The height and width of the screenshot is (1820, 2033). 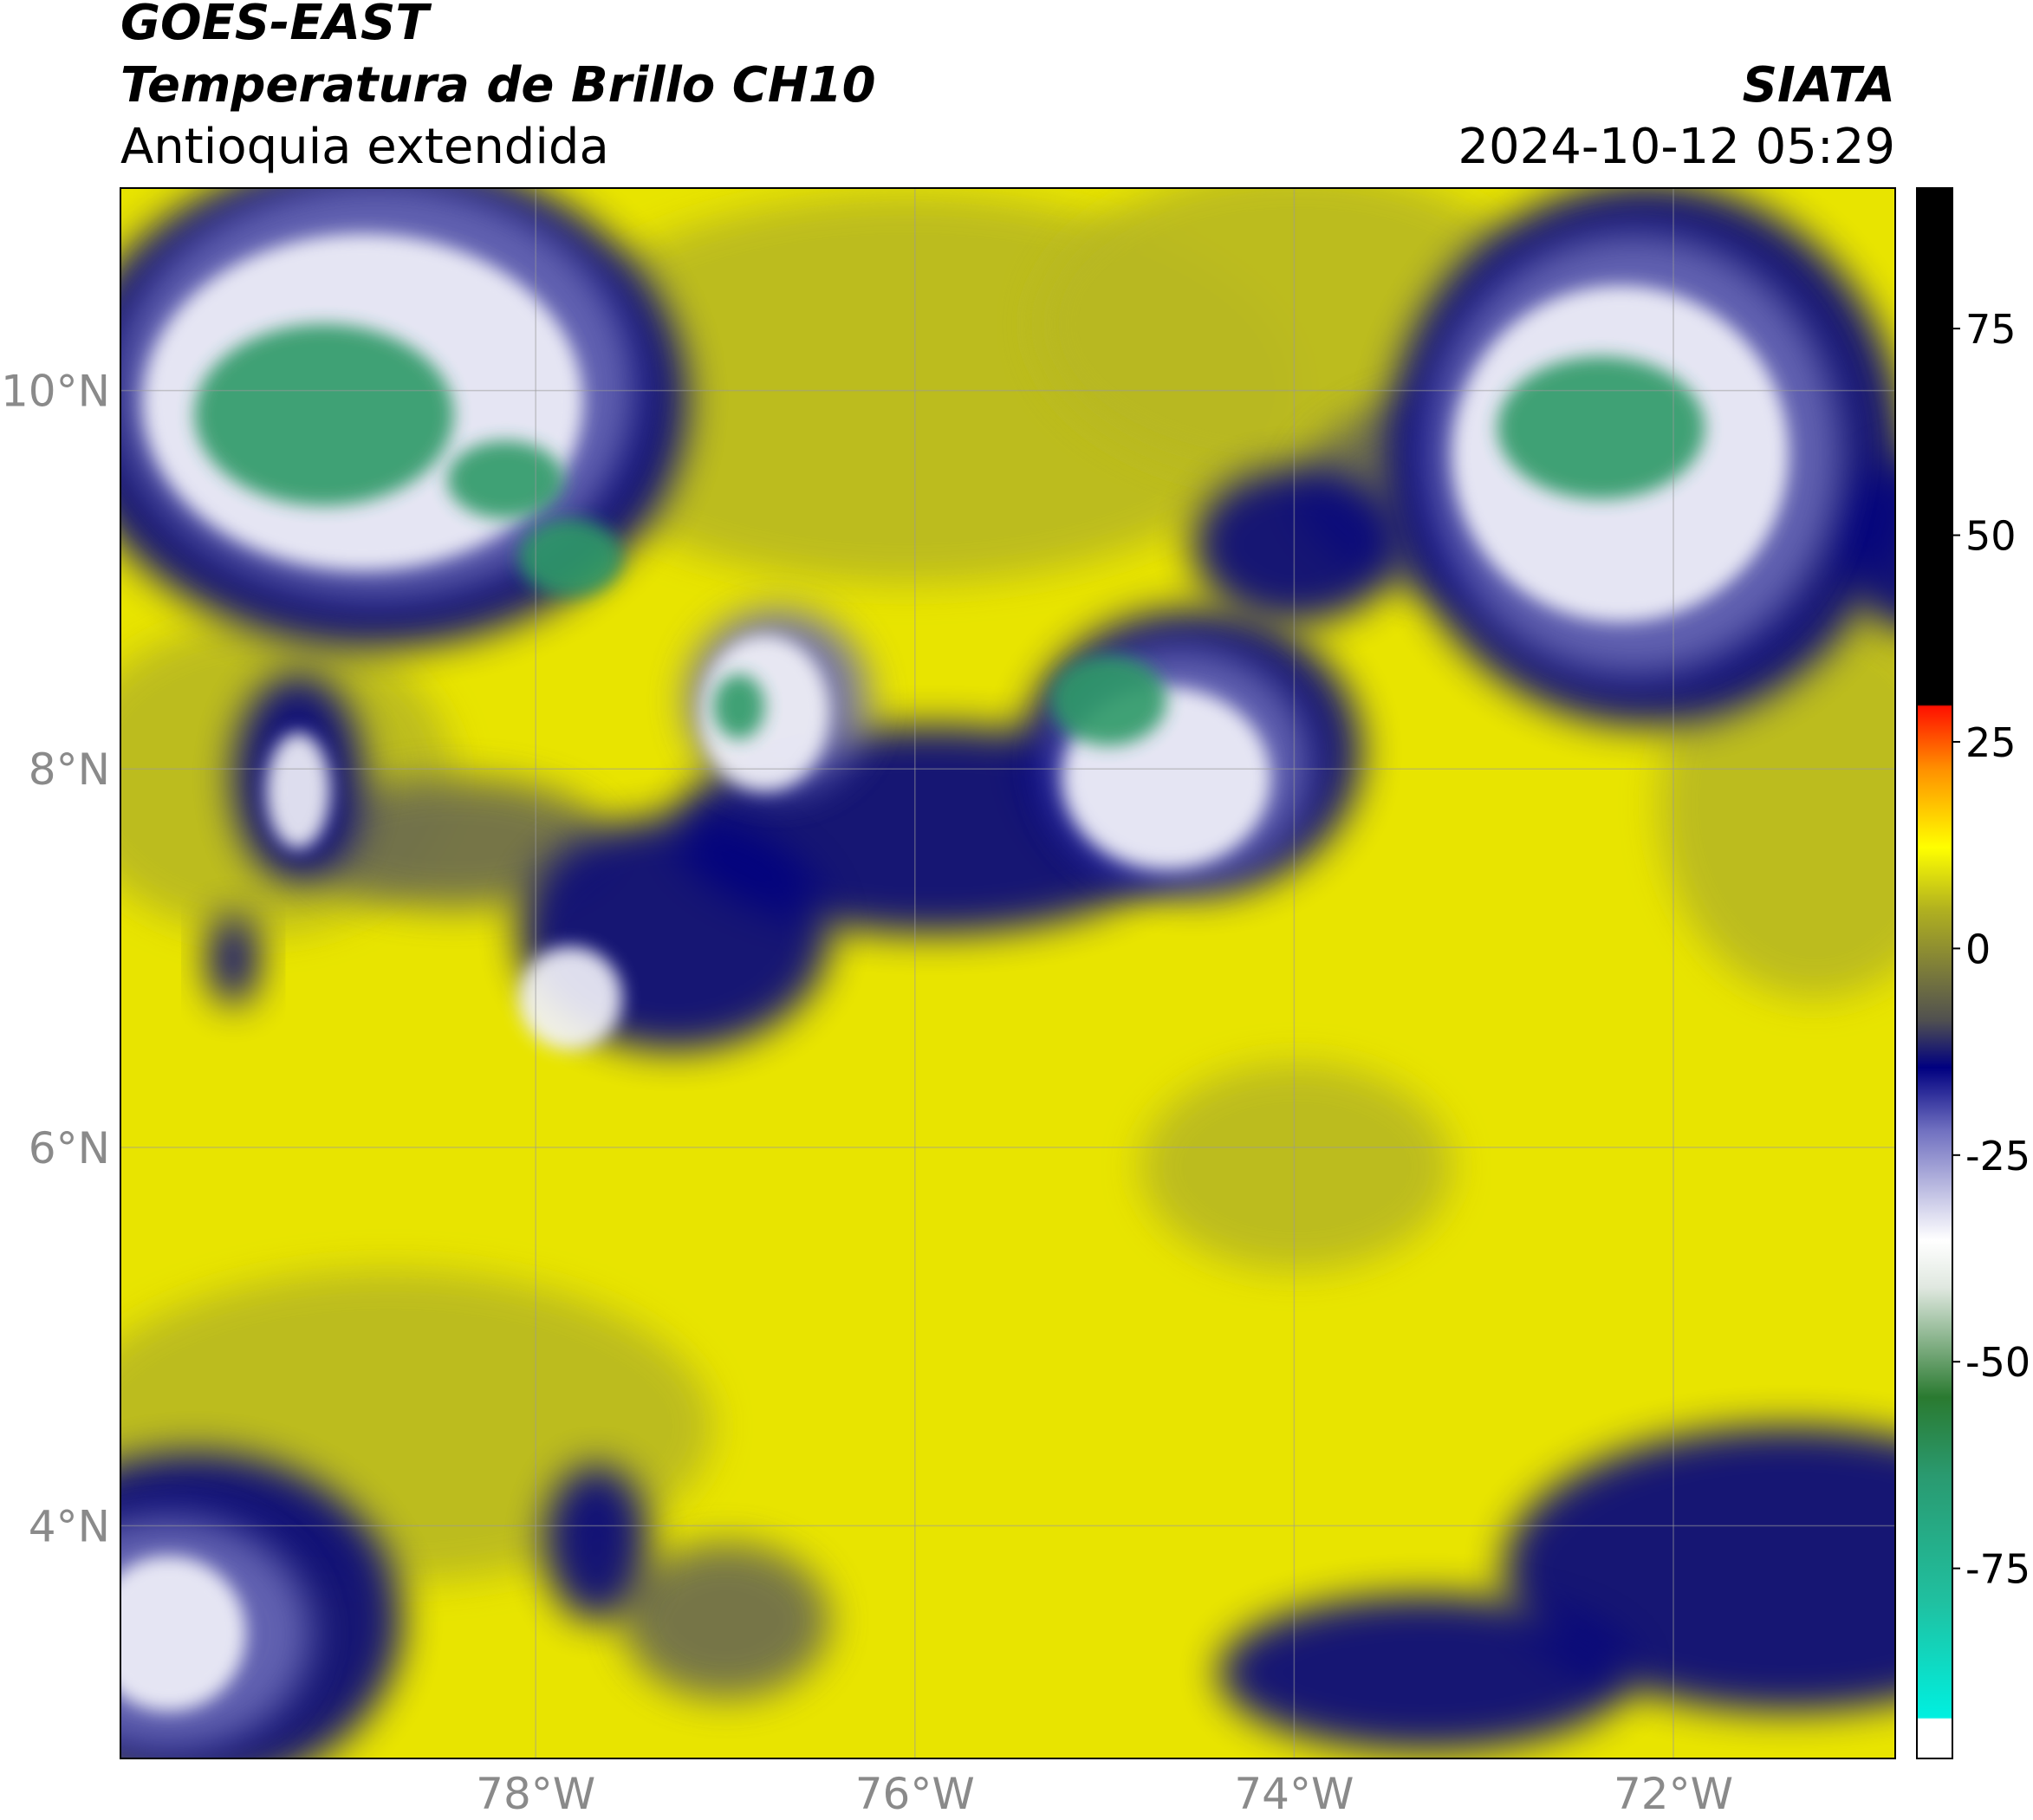 What do you see at coordinates (1934, 973) in the screenshot?
I see `colorbar` at bounding box center [1934, 973].